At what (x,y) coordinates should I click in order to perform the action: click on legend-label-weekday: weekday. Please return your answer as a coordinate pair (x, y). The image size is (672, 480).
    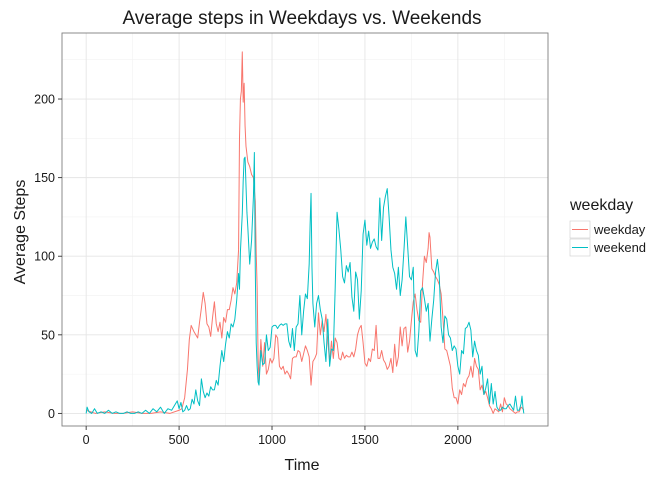
    Looking at the image, I should click on (619, 229).